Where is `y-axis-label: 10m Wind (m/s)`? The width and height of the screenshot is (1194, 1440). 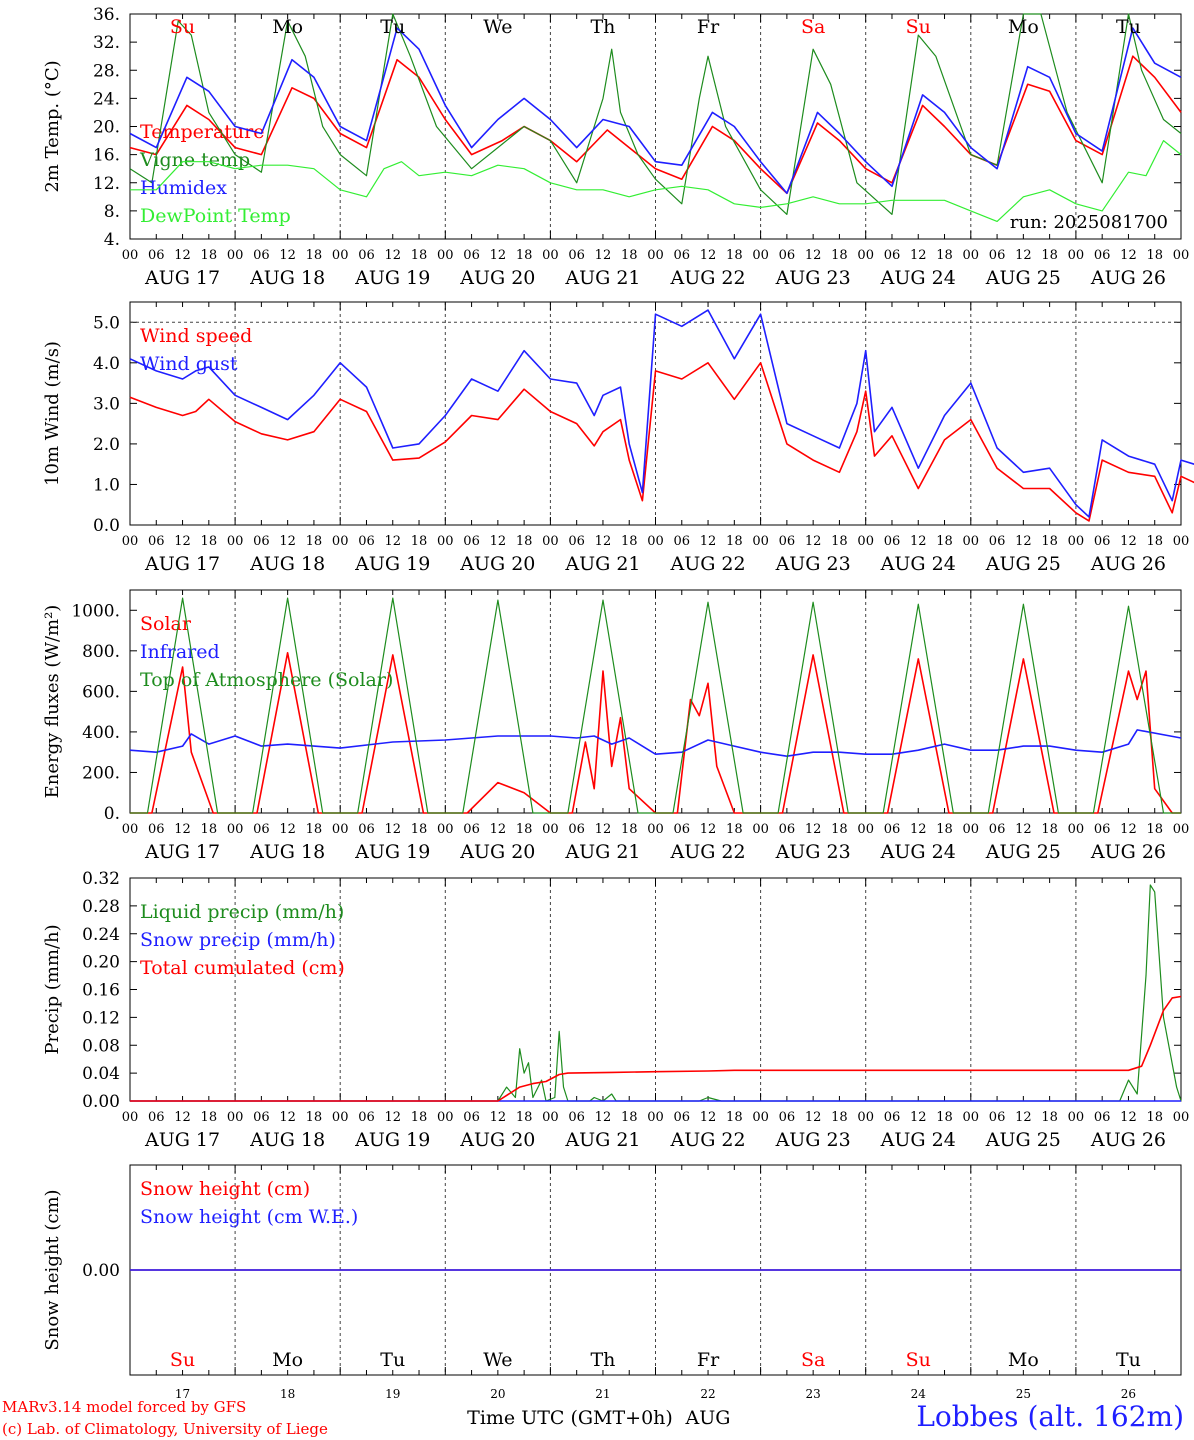 y-axis-label: 10m Wind (m/s) is located at coordinates (52, 413).